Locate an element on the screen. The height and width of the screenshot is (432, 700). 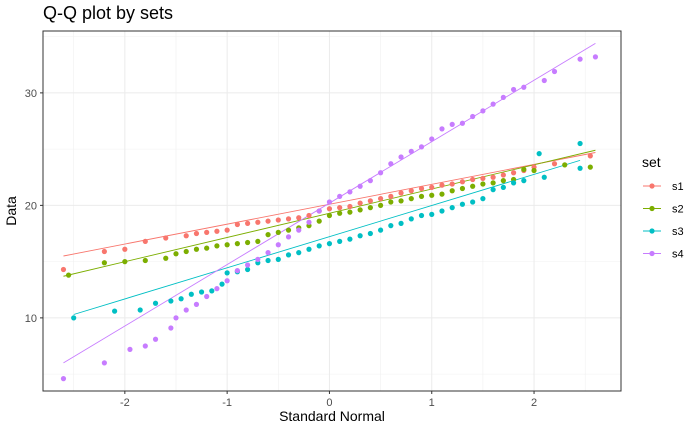
legend-label-s4: s4 is located at coordinates (678, 255).